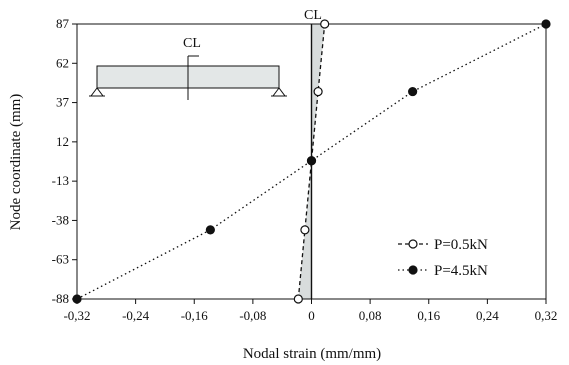  Describe the element at coordinates (461, 245) in the screenshot. I see `legend-label: P=0.5kN` at that location.